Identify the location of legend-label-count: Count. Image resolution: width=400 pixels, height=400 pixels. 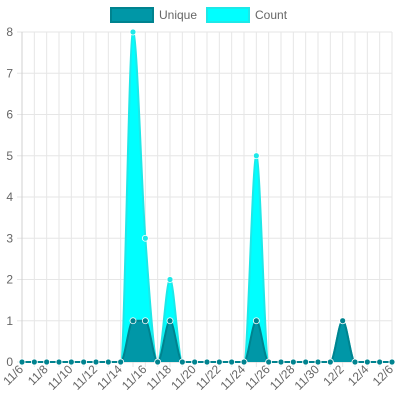
(271, 15).